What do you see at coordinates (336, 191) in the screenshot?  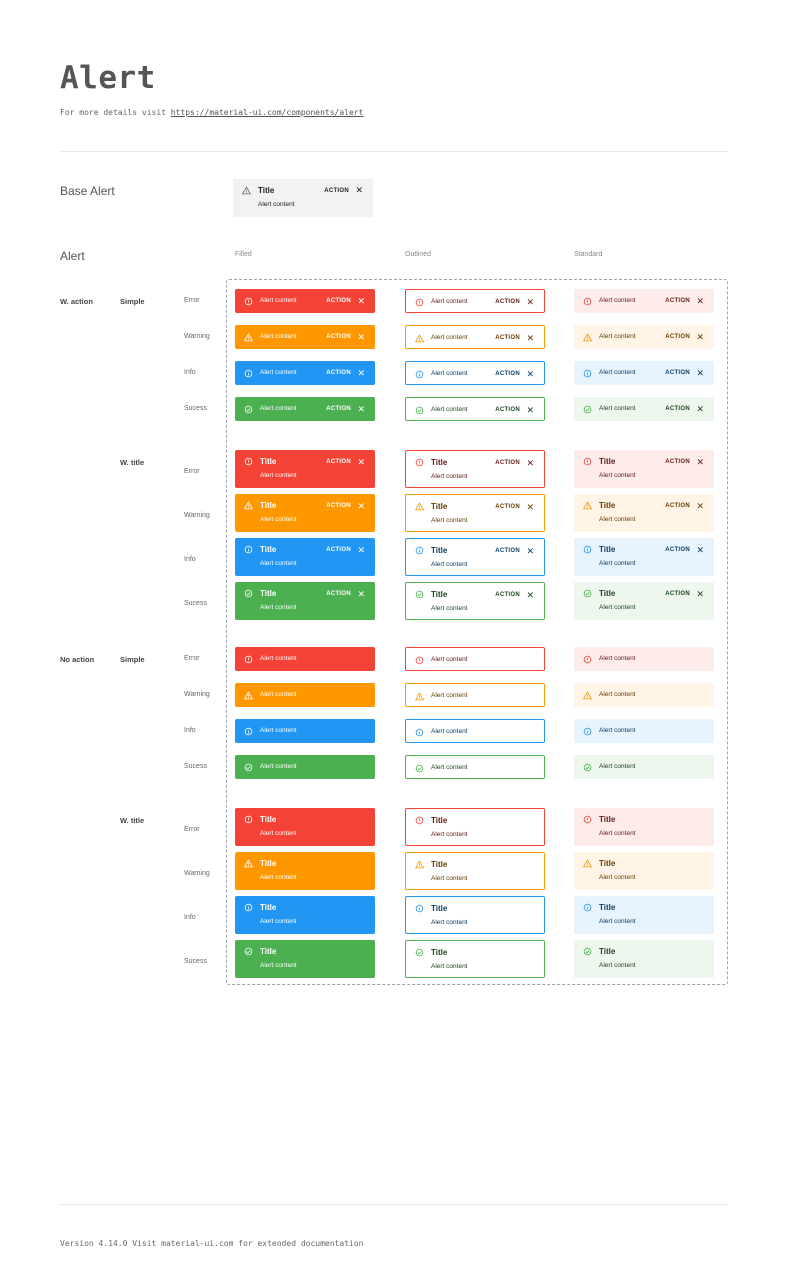 I see `base-alert-action: ACTION` at bounding box center [336, 191].